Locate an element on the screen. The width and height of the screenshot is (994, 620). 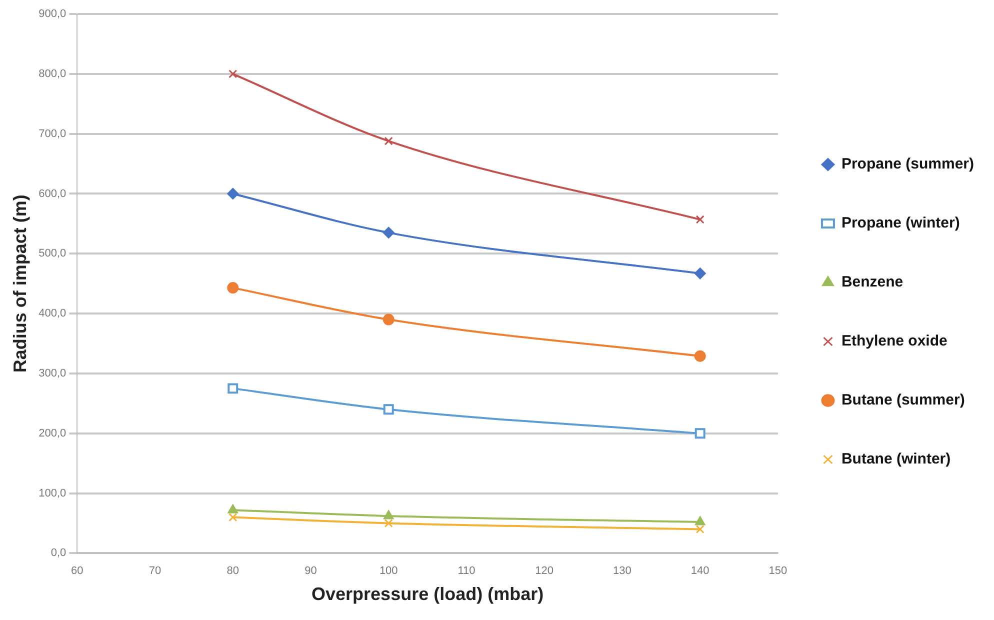
y-axis-title: Radius of impact (m) is located at coordinates (20, 283).